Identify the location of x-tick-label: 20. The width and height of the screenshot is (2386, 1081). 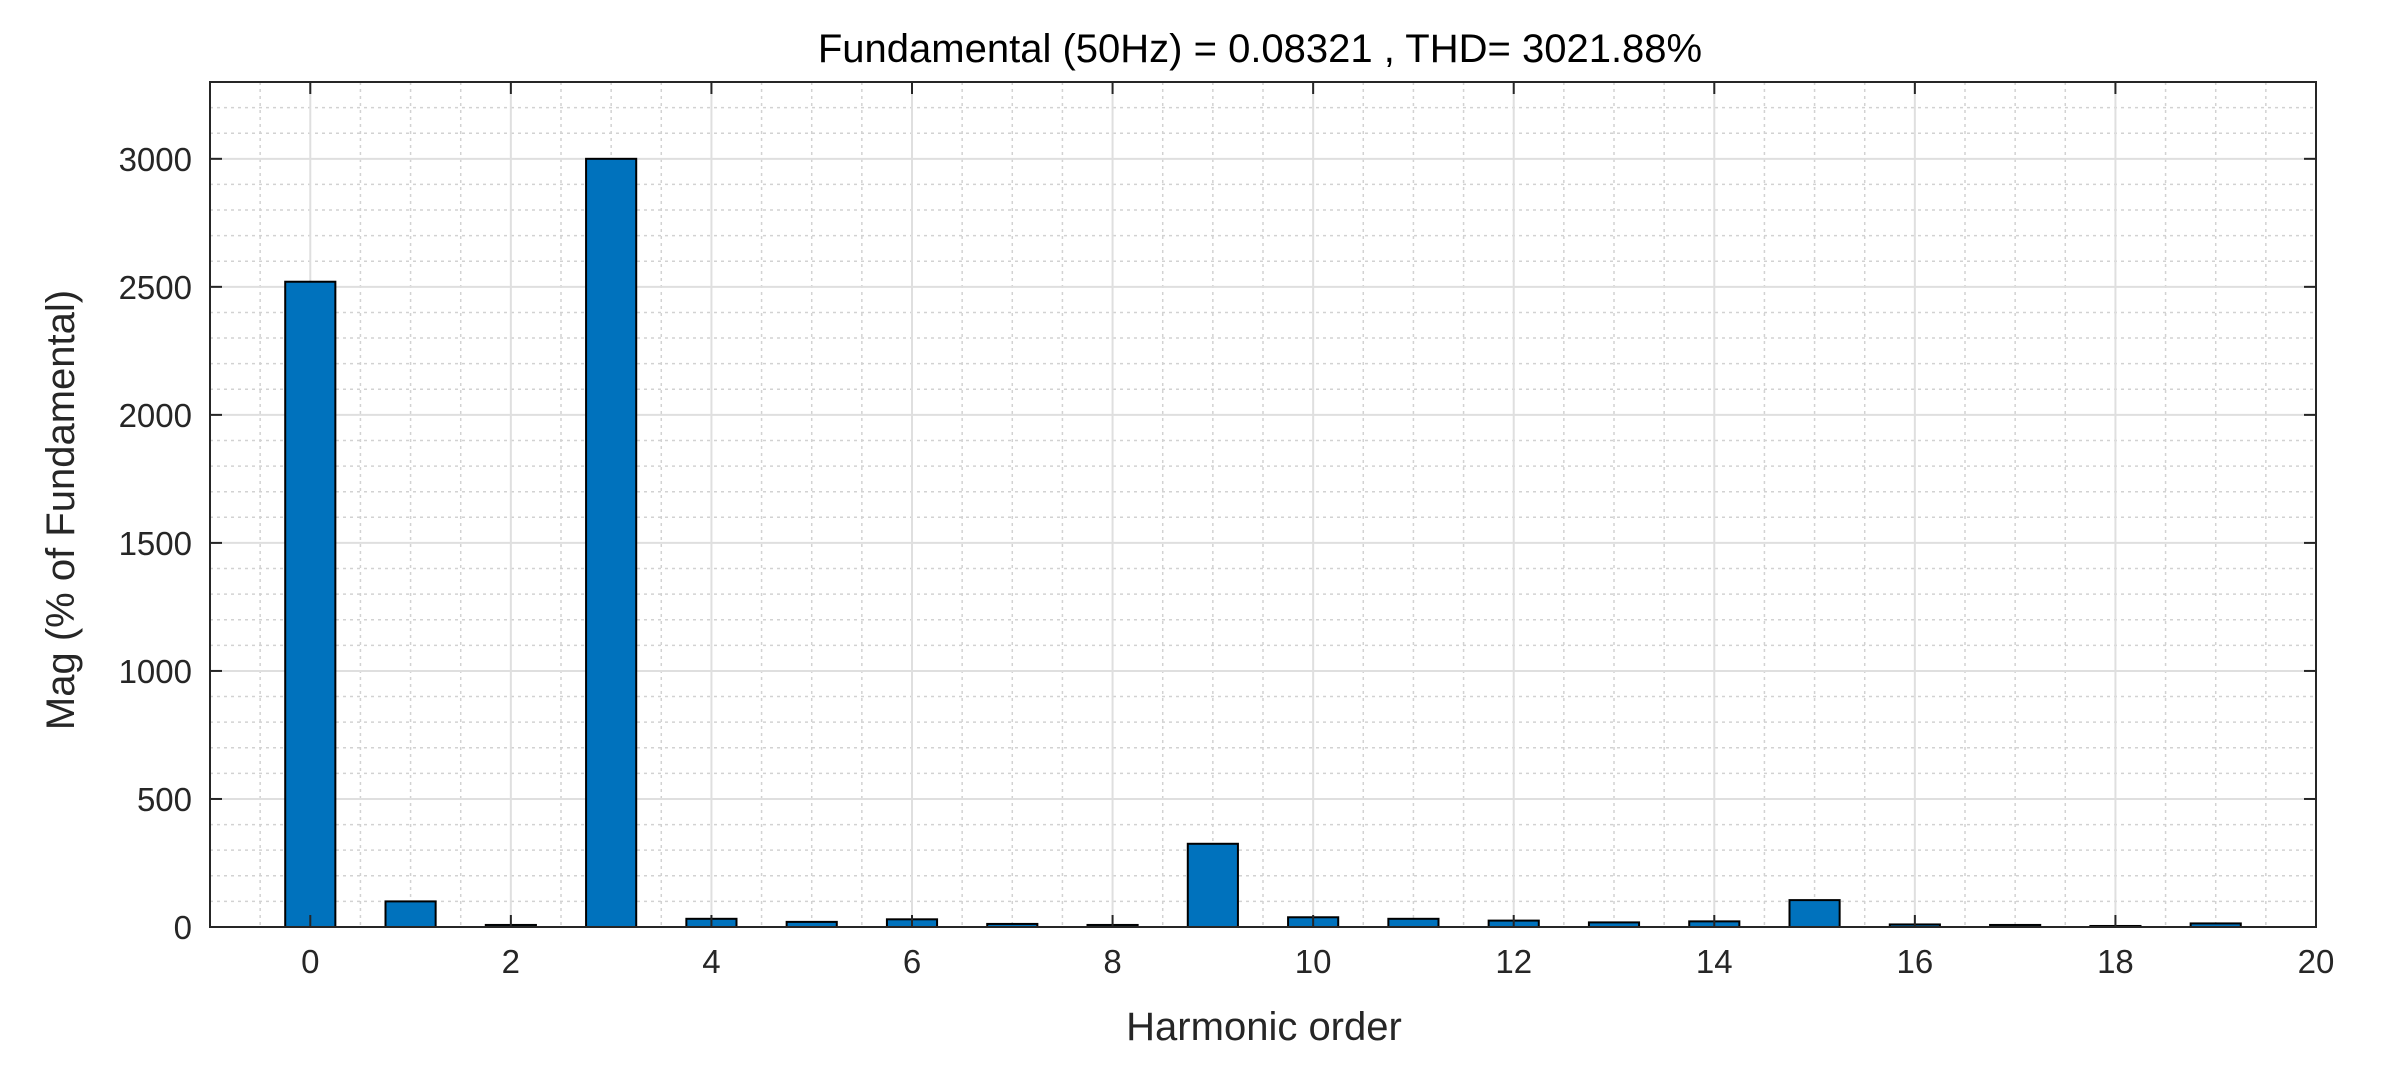
(2316, 961).